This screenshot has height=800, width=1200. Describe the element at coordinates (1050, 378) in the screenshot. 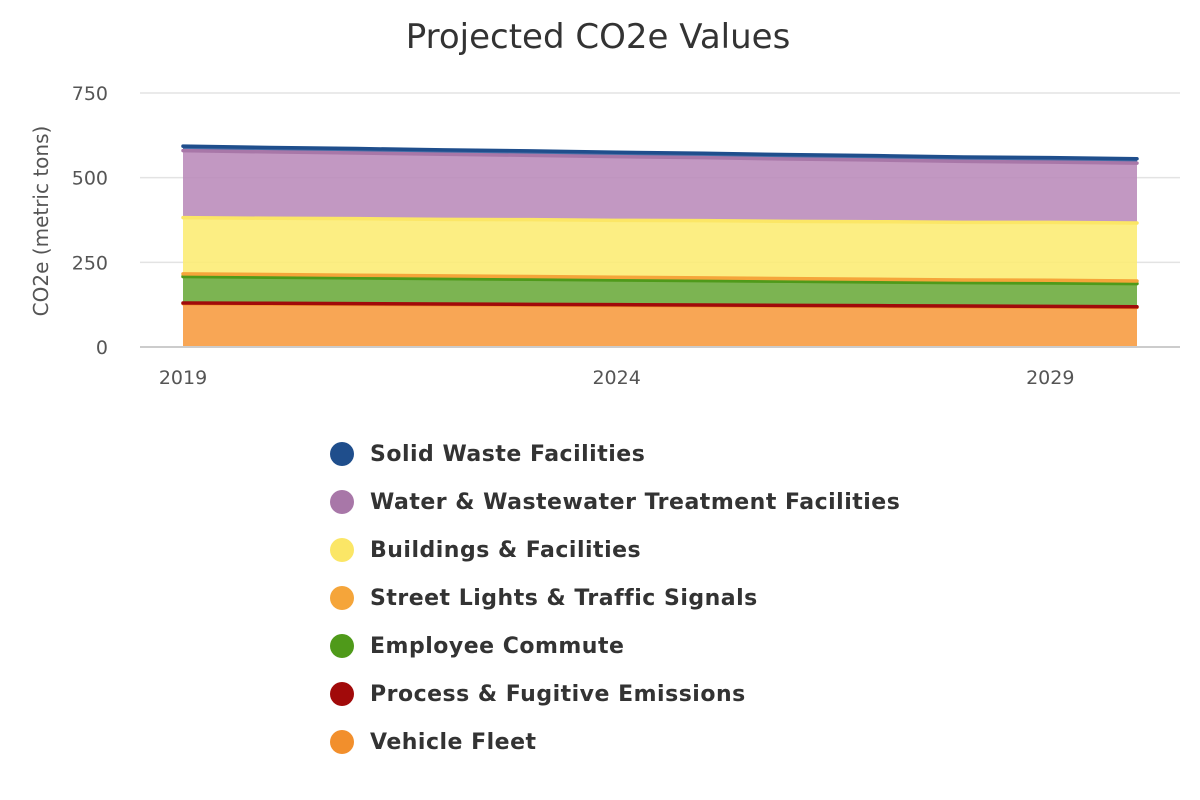

I see `x-tick-label: 2029` at that location.